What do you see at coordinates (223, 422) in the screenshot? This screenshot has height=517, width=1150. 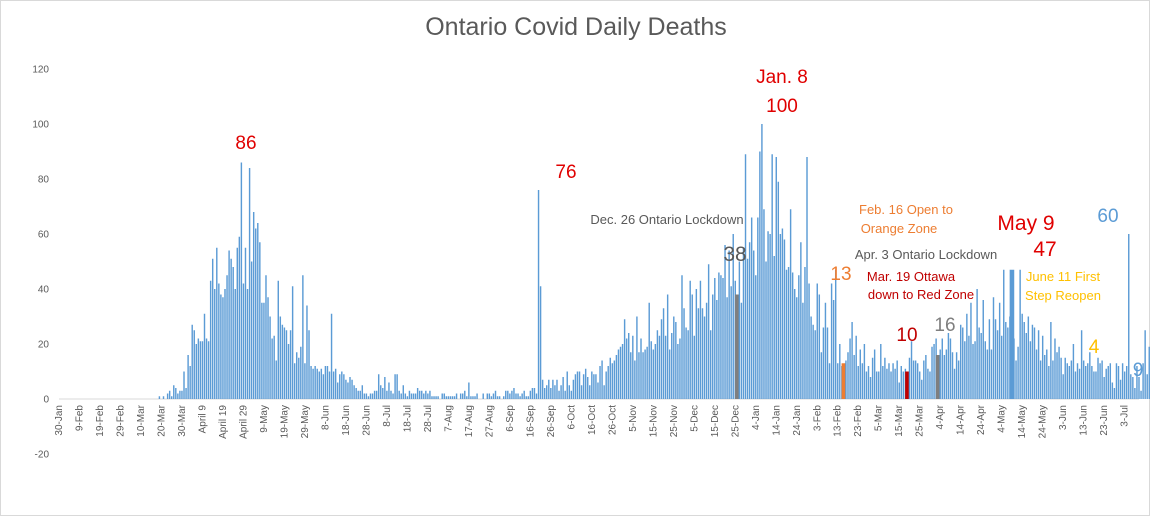 I see `x-tick-label: April 19` at bounding box center [223, 422].